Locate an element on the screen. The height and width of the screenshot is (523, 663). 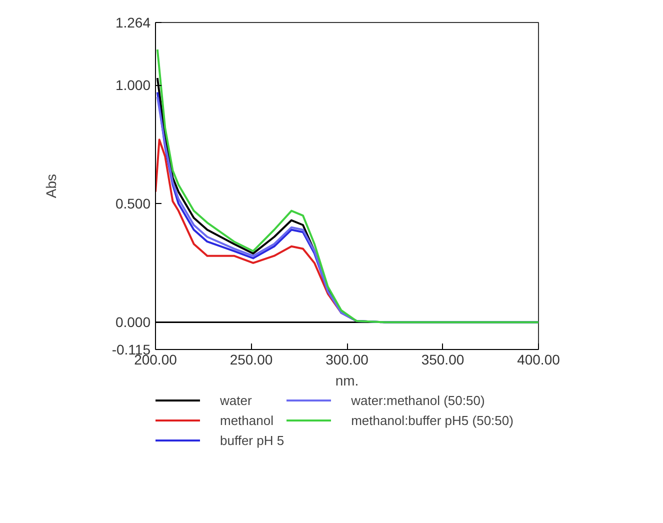
y-tick-label: 1.264 is located at coordinates (133, 22).